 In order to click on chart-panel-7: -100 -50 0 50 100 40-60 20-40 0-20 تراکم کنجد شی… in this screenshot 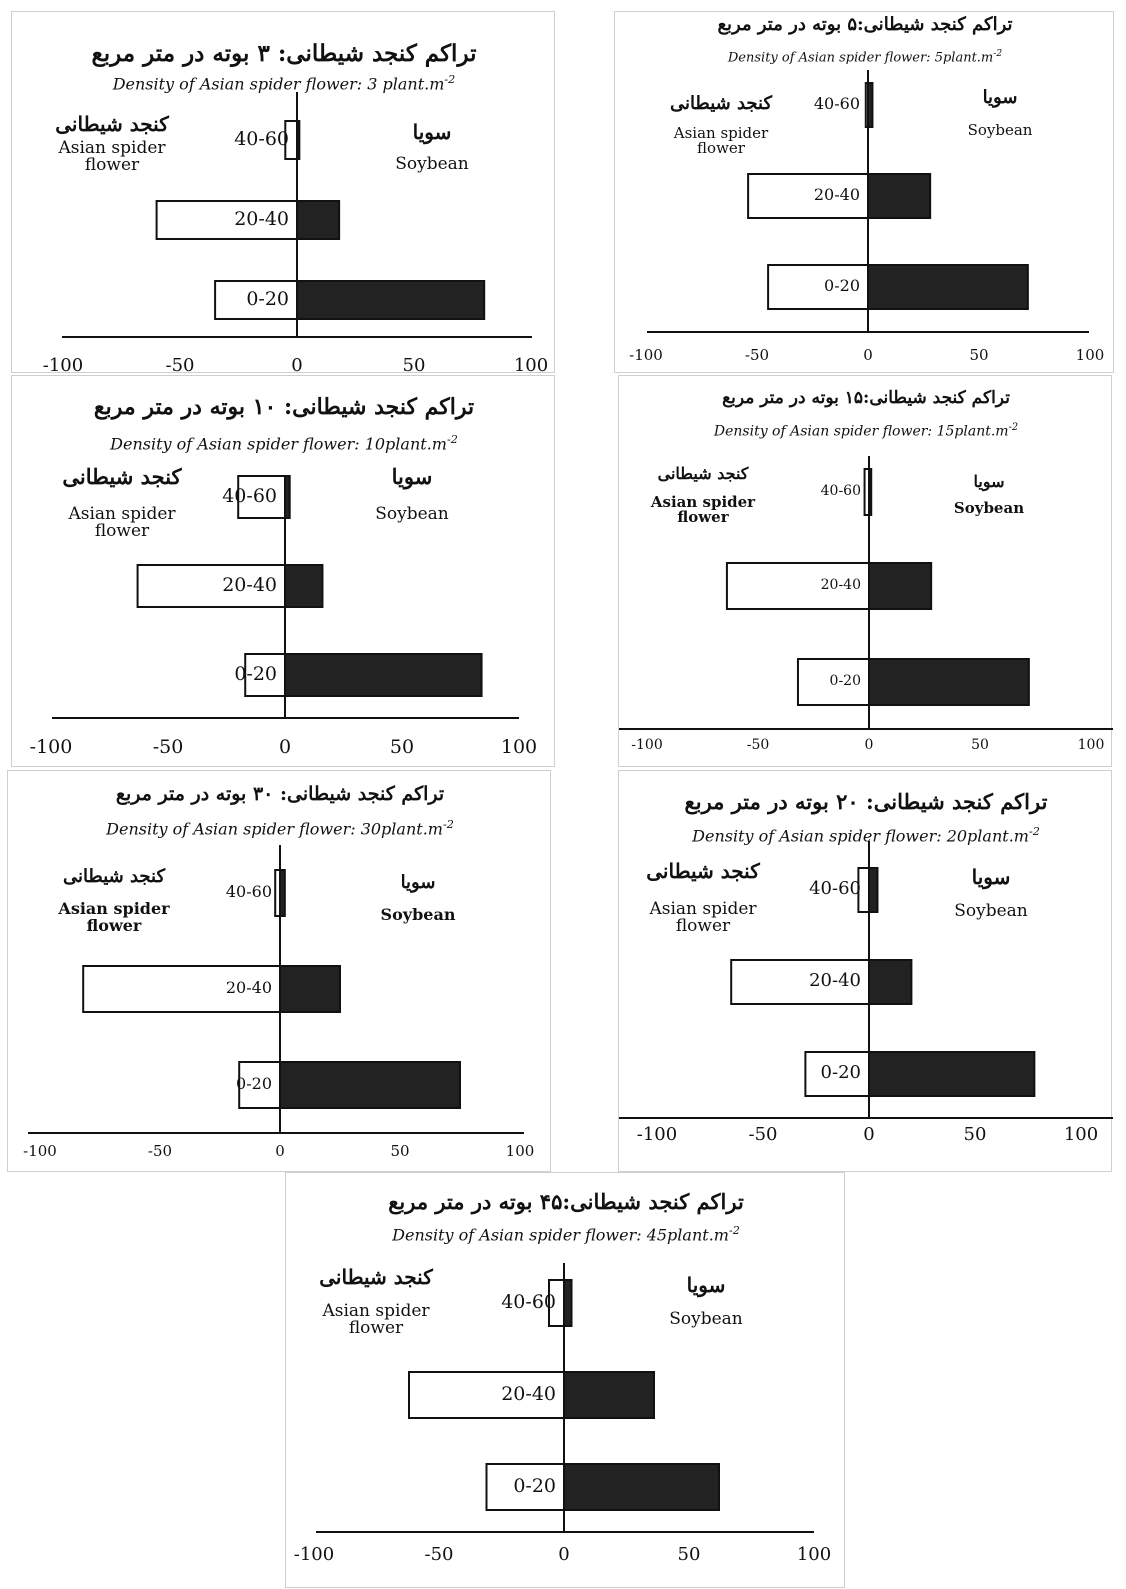, I will do `click(565, 1380)`.